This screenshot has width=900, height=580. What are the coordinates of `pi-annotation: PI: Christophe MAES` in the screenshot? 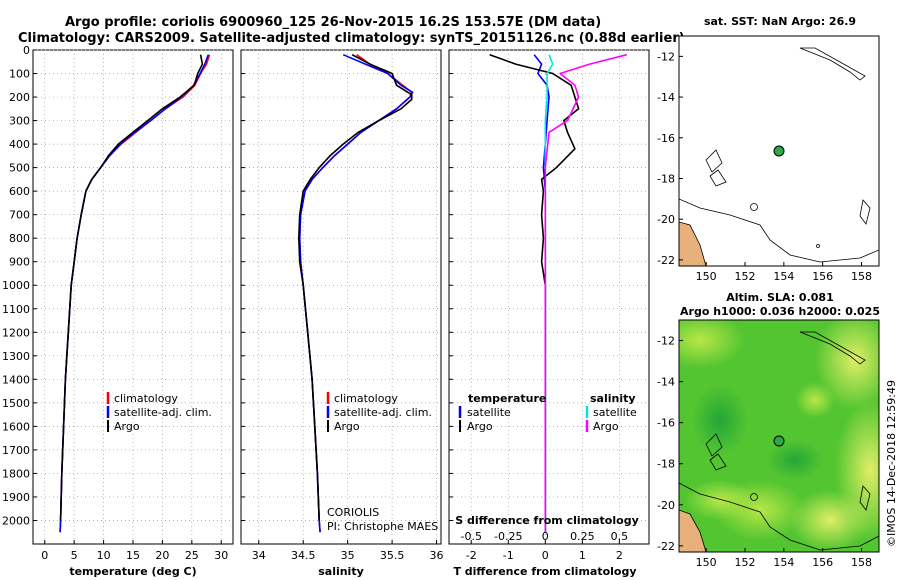 It's located at (382, 526).